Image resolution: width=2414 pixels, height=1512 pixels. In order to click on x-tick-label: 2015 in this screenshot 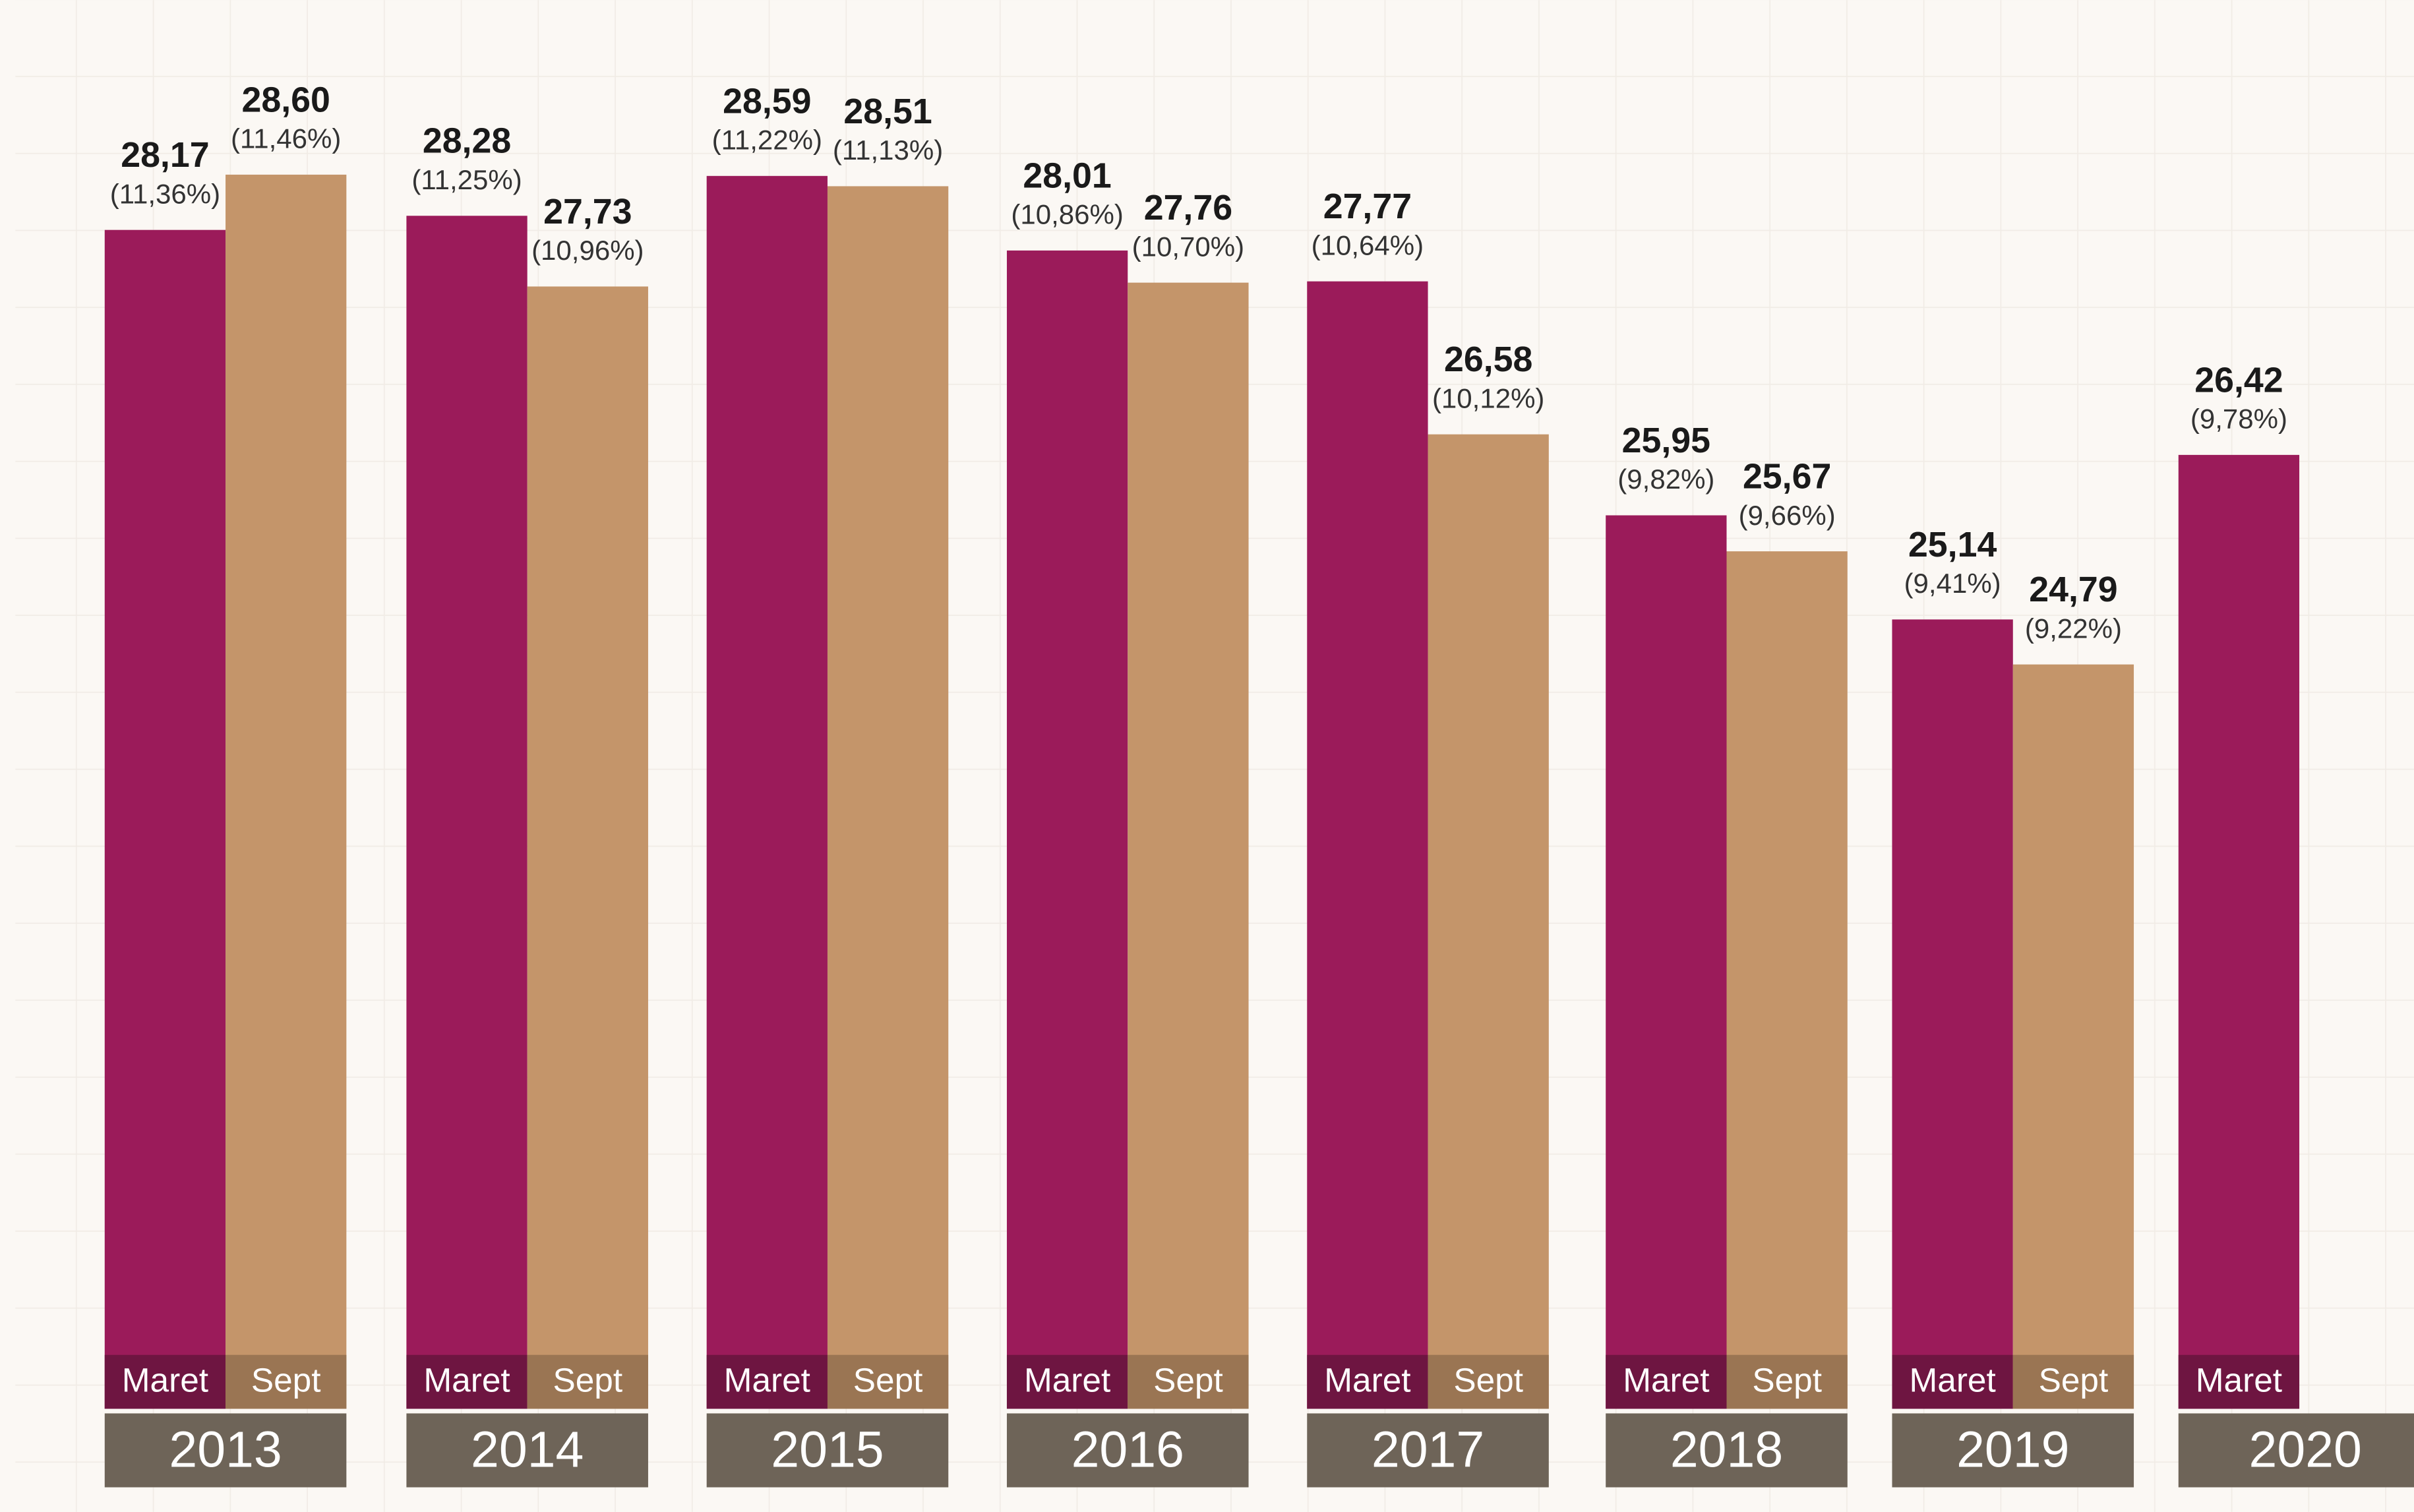, I will do `click(827, 1450)`.